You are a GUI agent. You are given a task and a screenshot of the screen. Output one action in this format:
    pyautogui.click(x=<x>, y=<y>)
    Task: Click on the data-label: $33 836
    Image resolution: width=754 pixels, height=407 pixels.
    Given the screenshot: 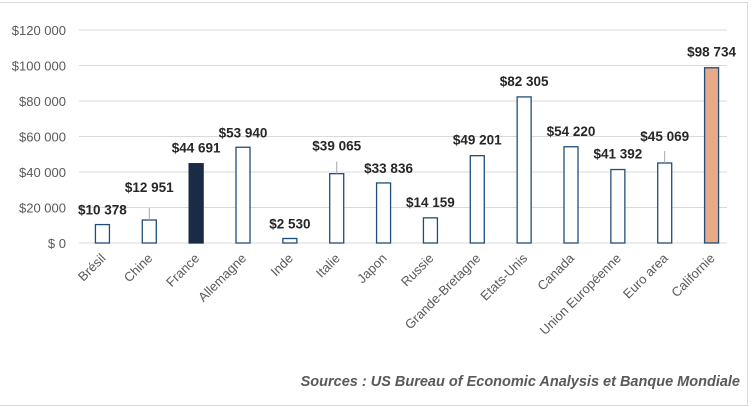 What is the action you would take?
    pyautogui.click(x=388, y=168)
    